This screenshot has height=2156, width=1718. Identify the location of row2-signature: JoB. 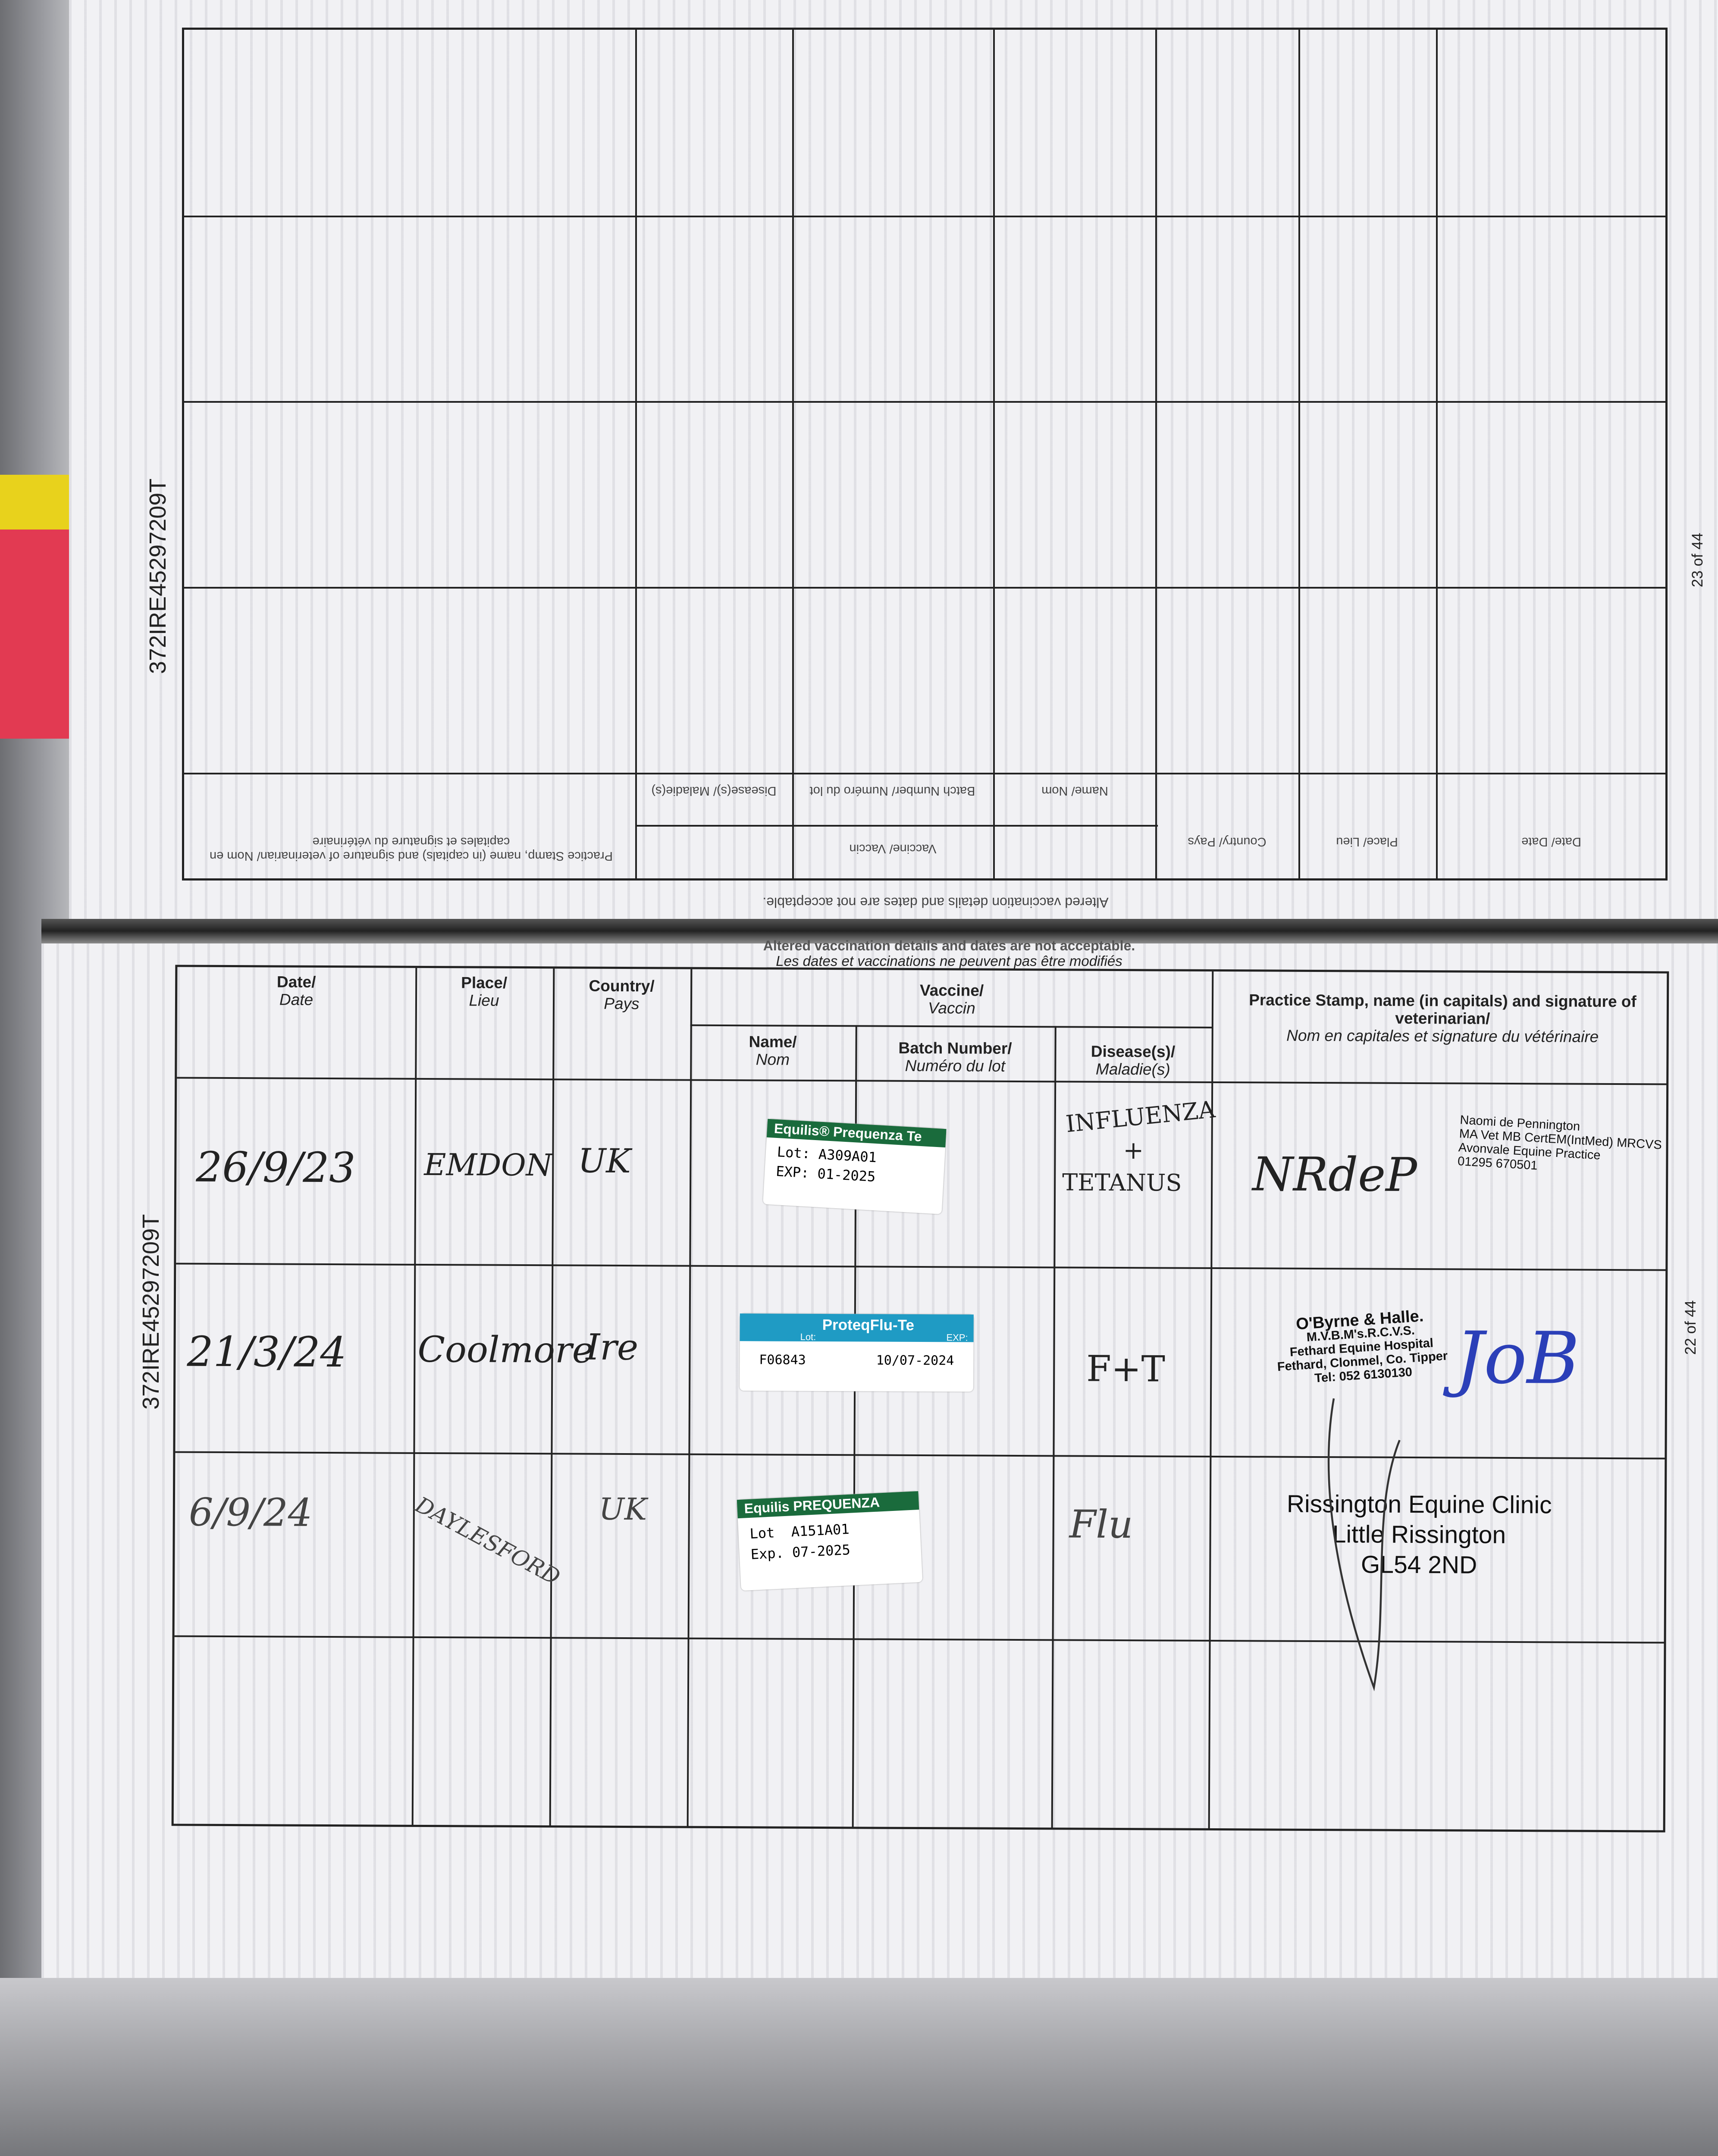
(1517, 1358).